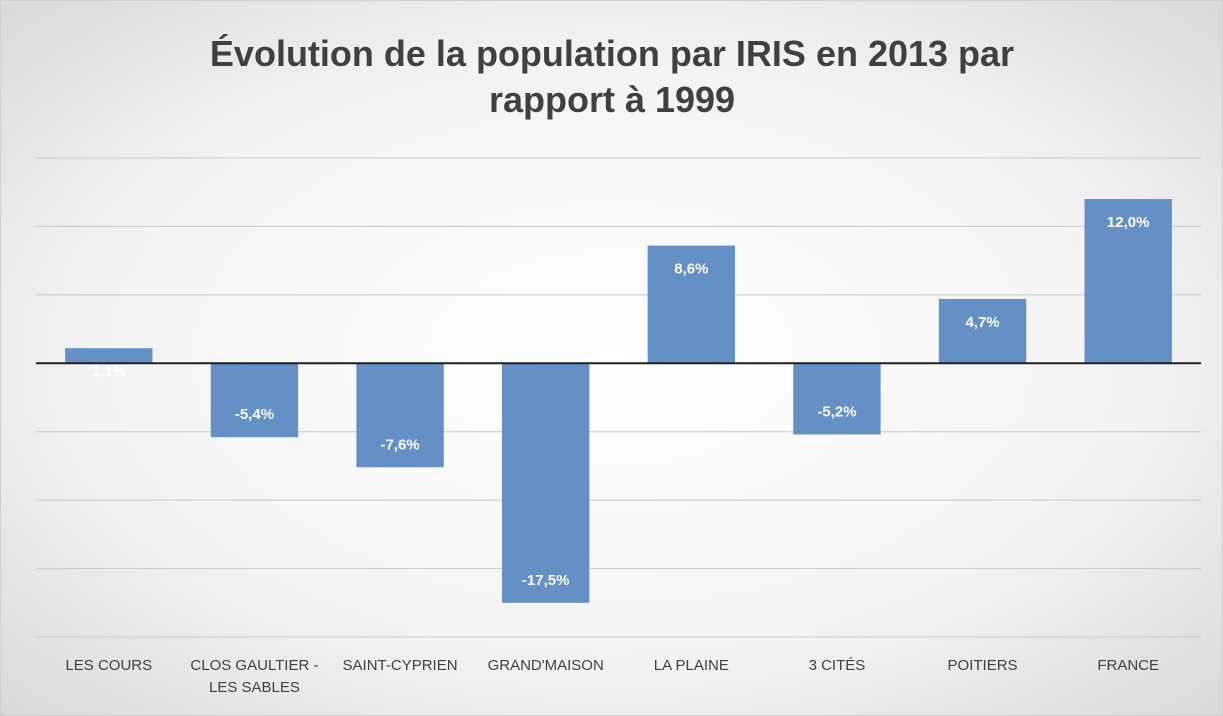 This screenshot has width=1223, height=716. Describe the element at coordinates (109, 371) in the screenshot. I see `data-label: 1,1%` at that location.